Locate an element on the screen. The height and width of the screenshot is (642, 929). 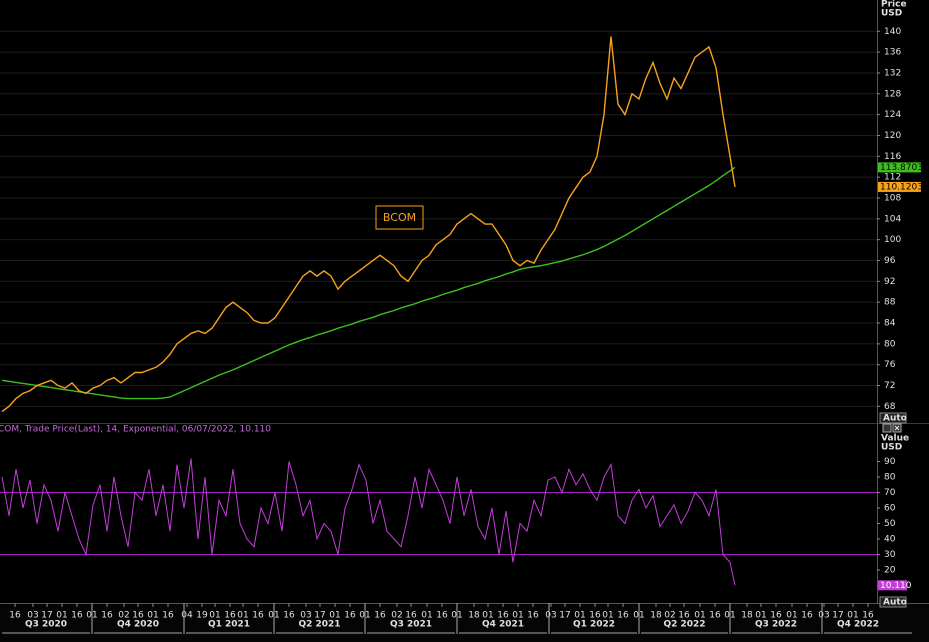
last-value-label: 110.1203 is located at coordinates (901, 187).